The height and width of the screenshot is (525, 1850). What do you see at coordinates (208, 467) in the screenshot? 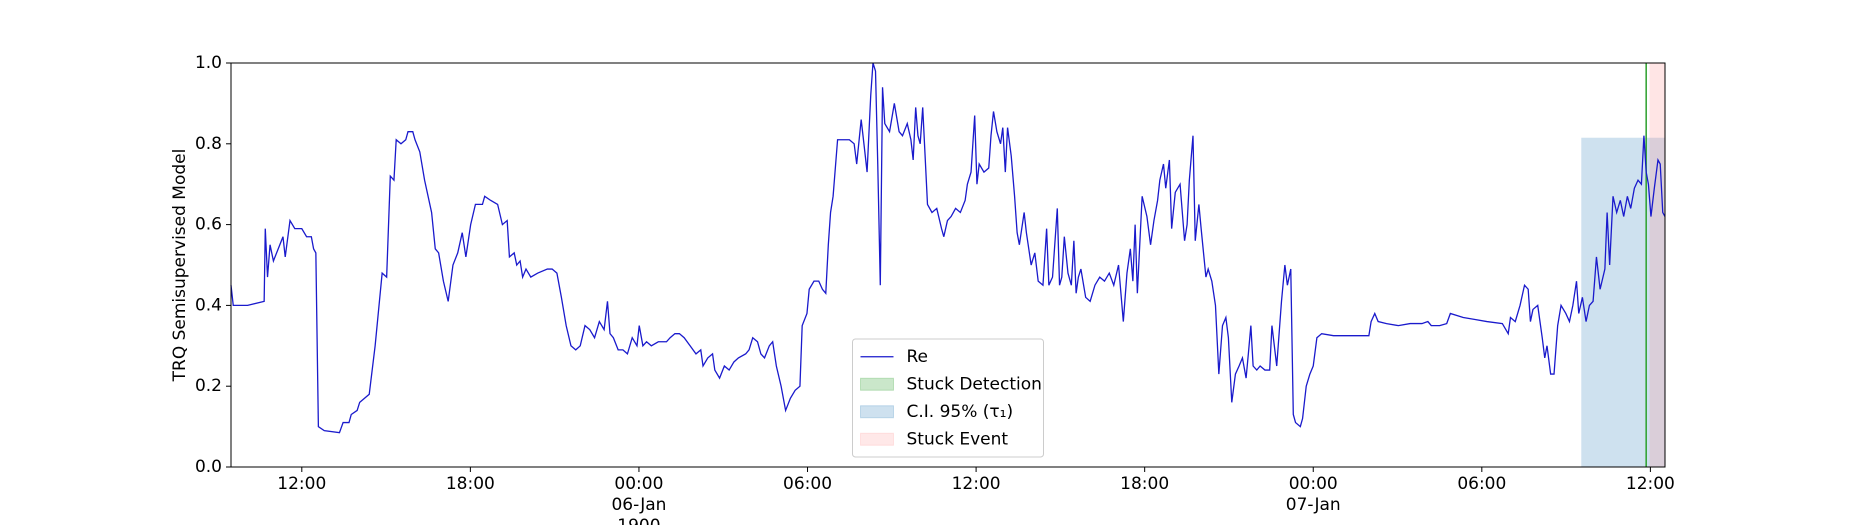
I see `y-tick-label: 0.0` at bounding box center [208, 467].